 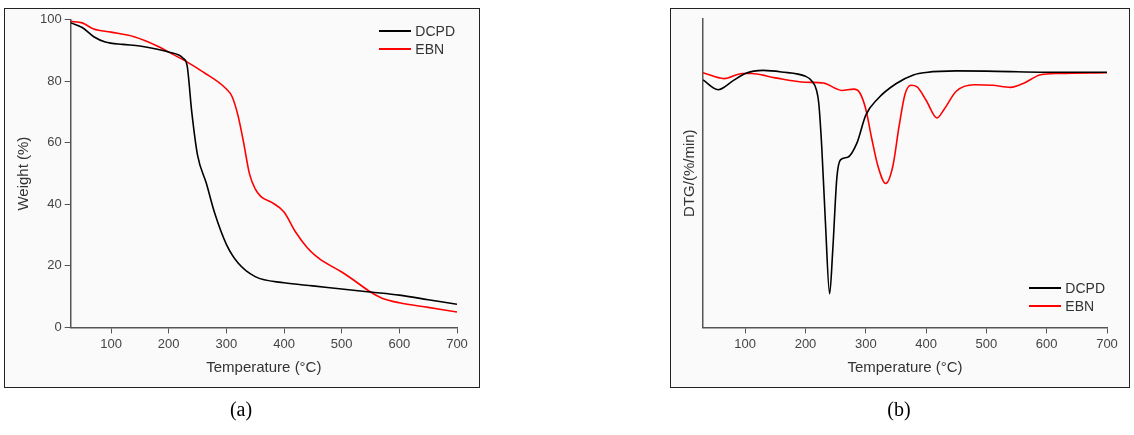 What do you see at coordinates (58, 326) in the screenshot?
I see `y-tick-label: 0` at bounding box center [58, 326].